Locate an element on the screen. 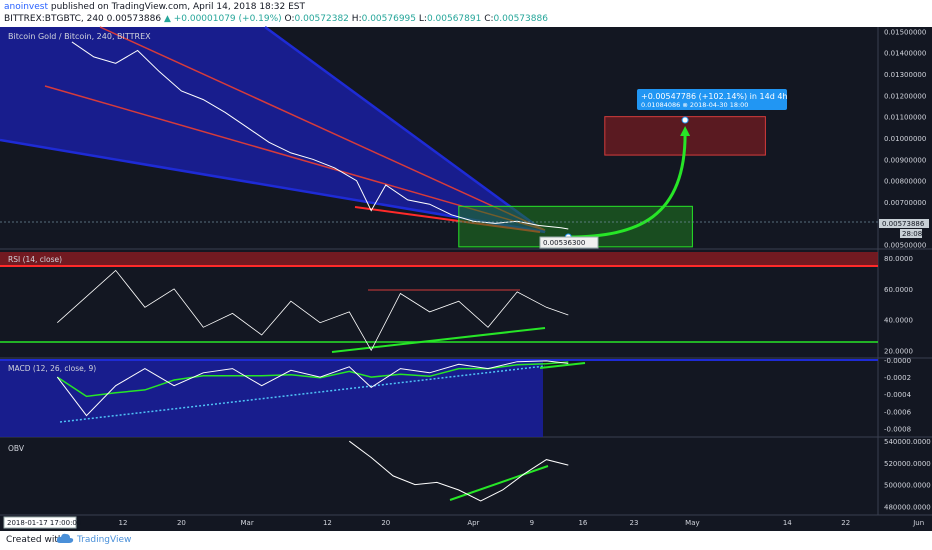 The height and width of the screenshot is (550, 932). price-change: ▲ +0.00001079 (+0.19%) is located at coordinates (222, 19).